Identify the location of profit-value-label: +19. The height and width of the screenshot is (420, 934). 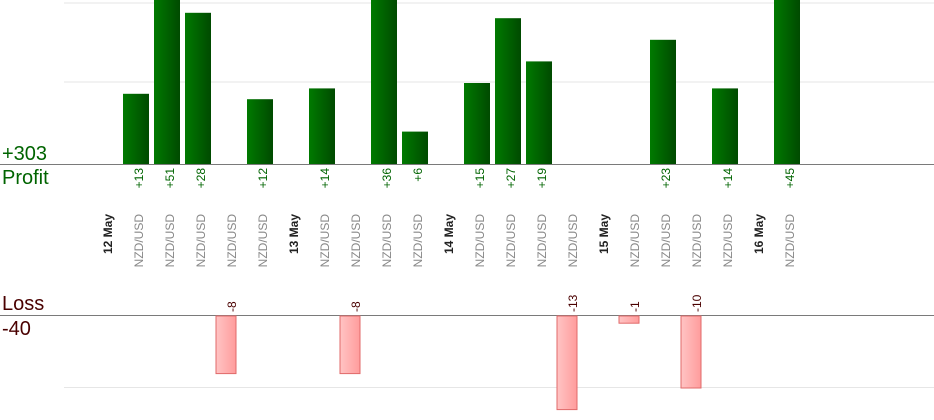
(542, 178).